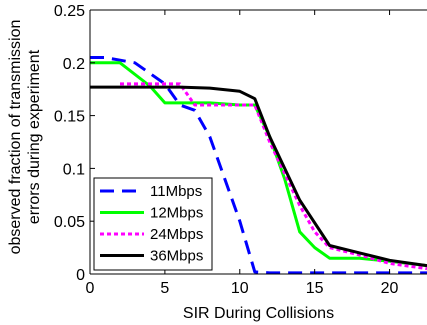 The width and height of the screenshot is (427, 325). I want to click on y-tick-label: 0.15, so click(69, 117).